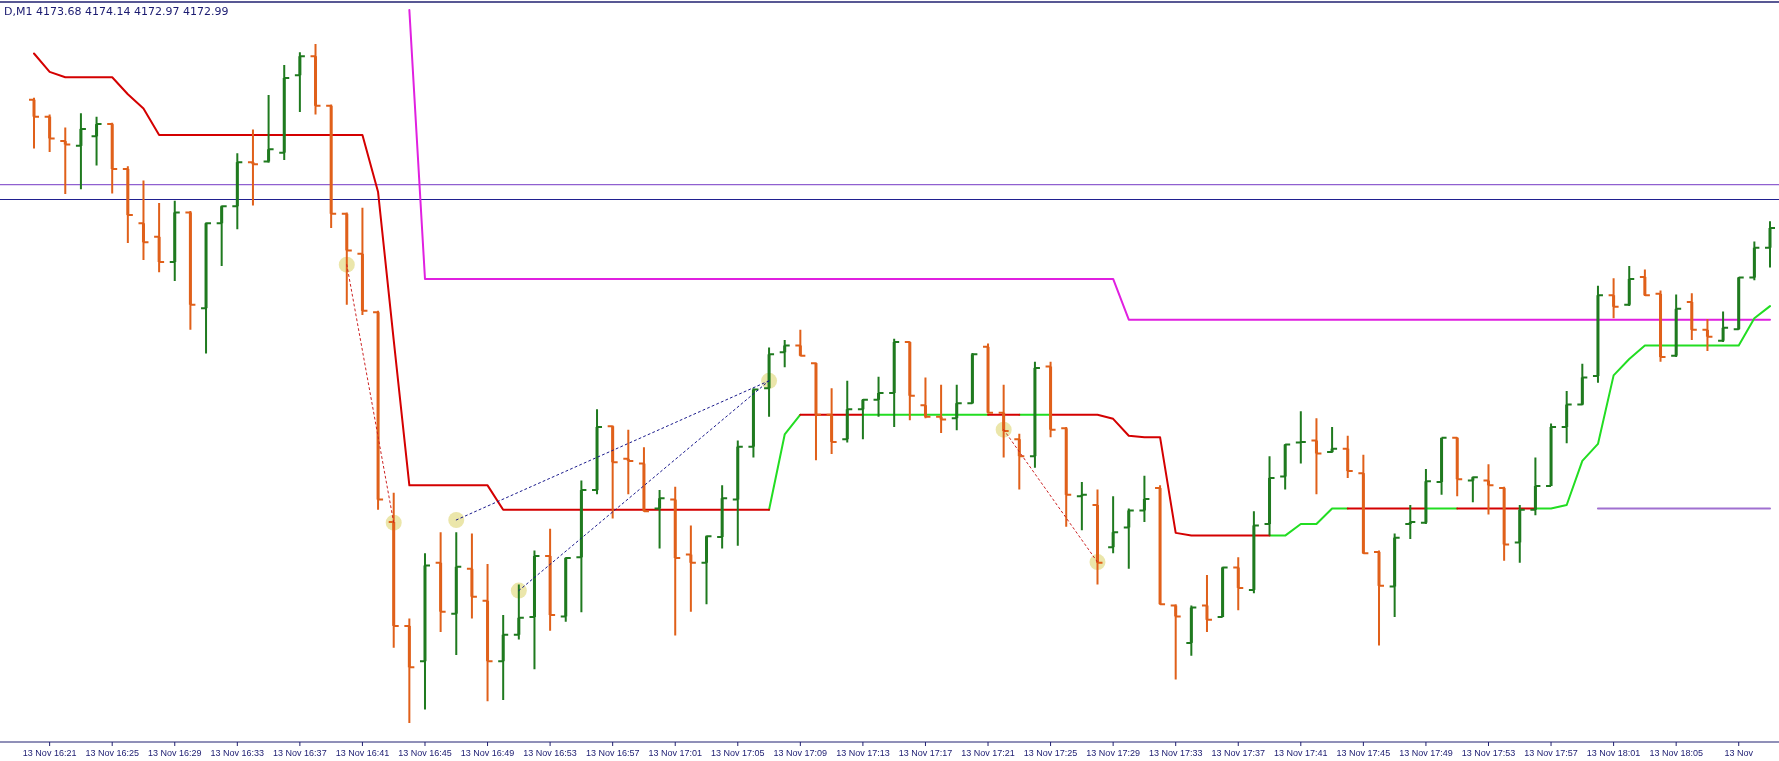 Image resolution: width=1779 pixels, height=761 pixels. Describe the element at coordinates (738, 753) in the screenshot. I see `x-tick-label: 13 Nov 17:05` at that location.